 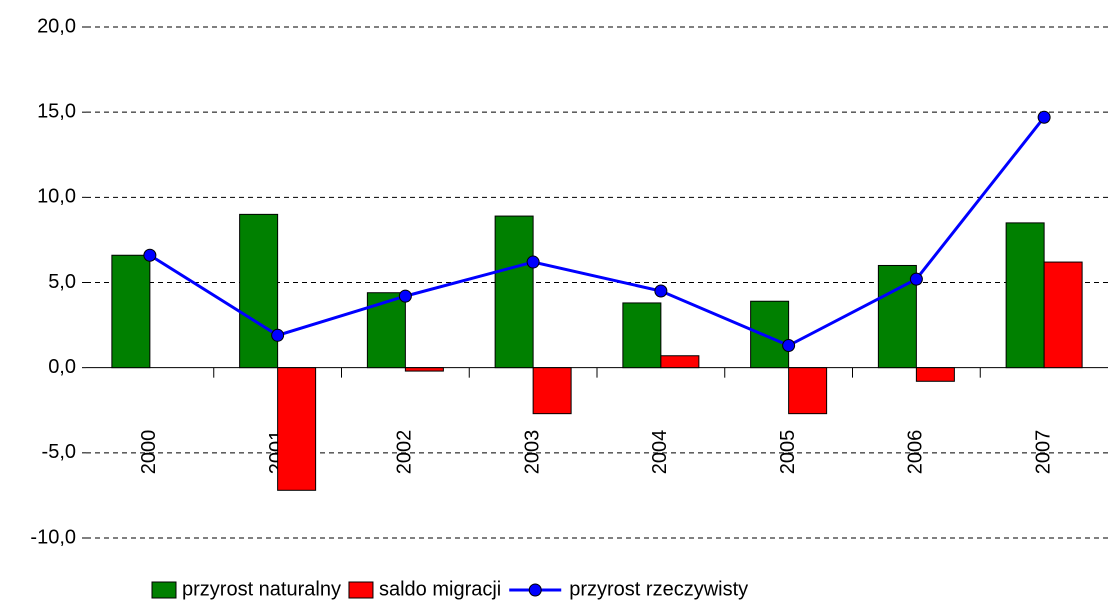 I want to click on y-tick-label: 10,0, so click(x=56, y=197).